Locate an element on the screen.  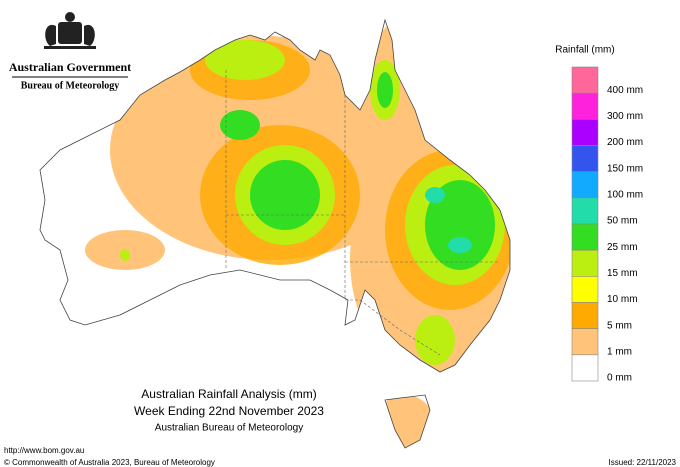
legend-label: 300 mm is located at coordinates (625, 116).